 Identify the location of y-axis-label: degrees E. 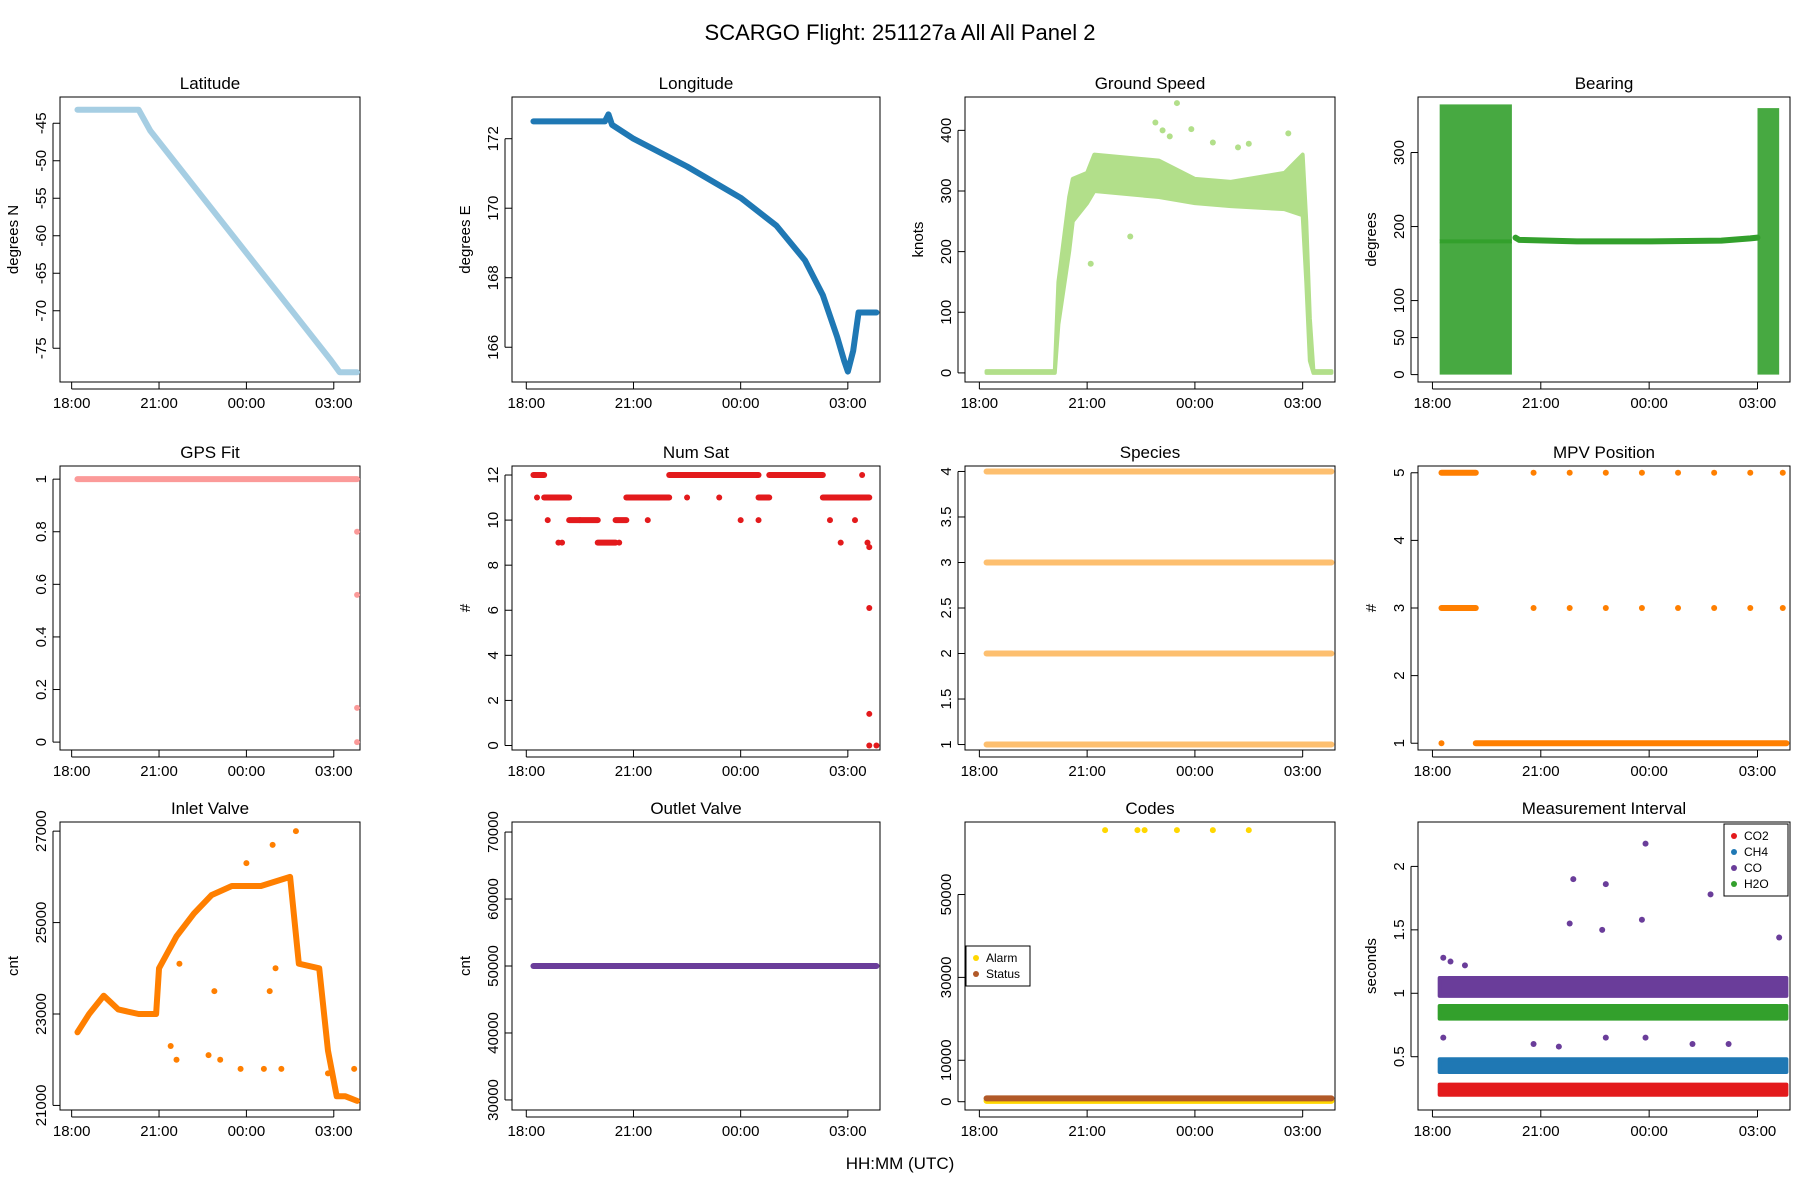
(465, 239).